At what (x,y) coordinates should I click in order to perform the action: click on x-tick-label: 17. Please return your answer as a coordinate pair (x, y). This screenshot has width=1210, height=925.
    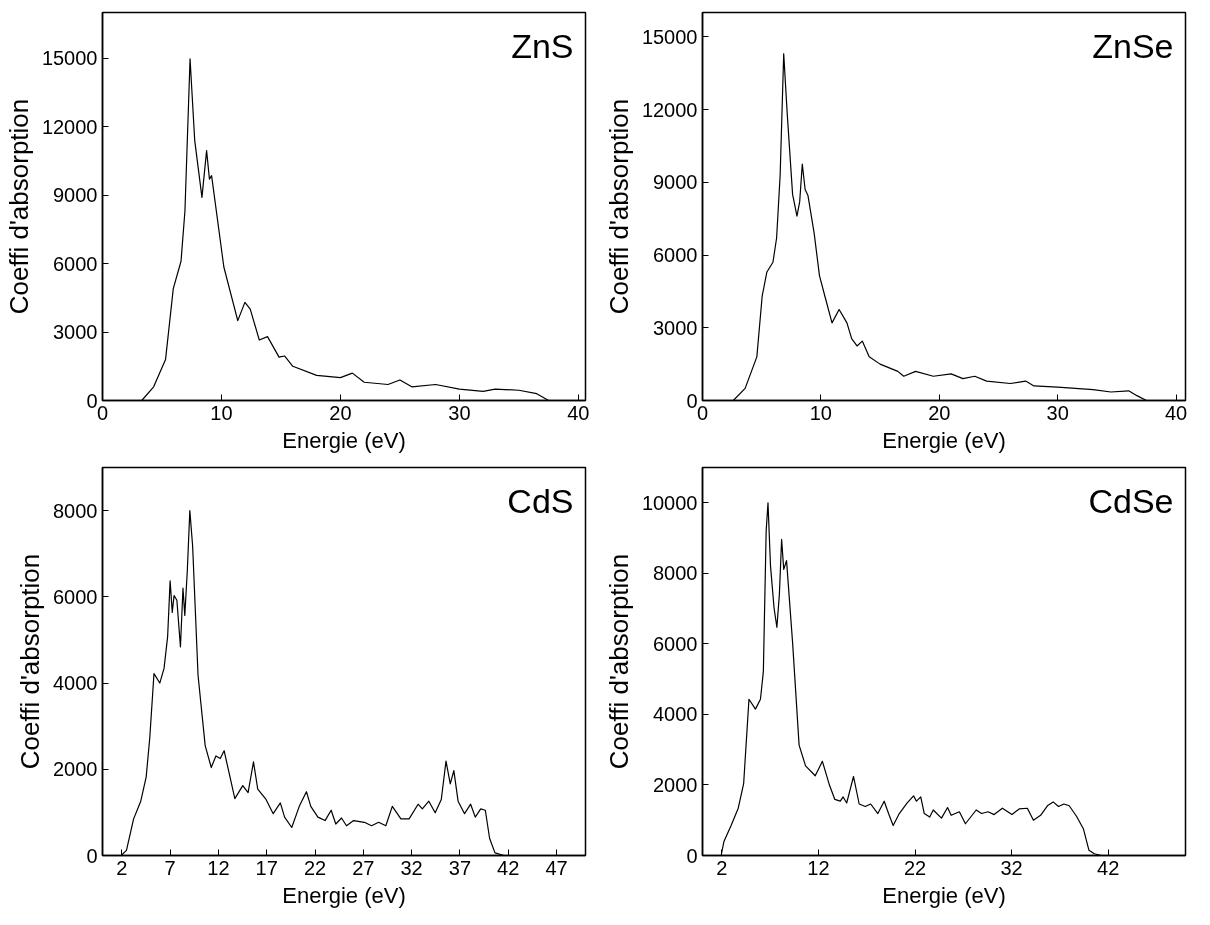
    Looking at the image, I should click on (266, 867).